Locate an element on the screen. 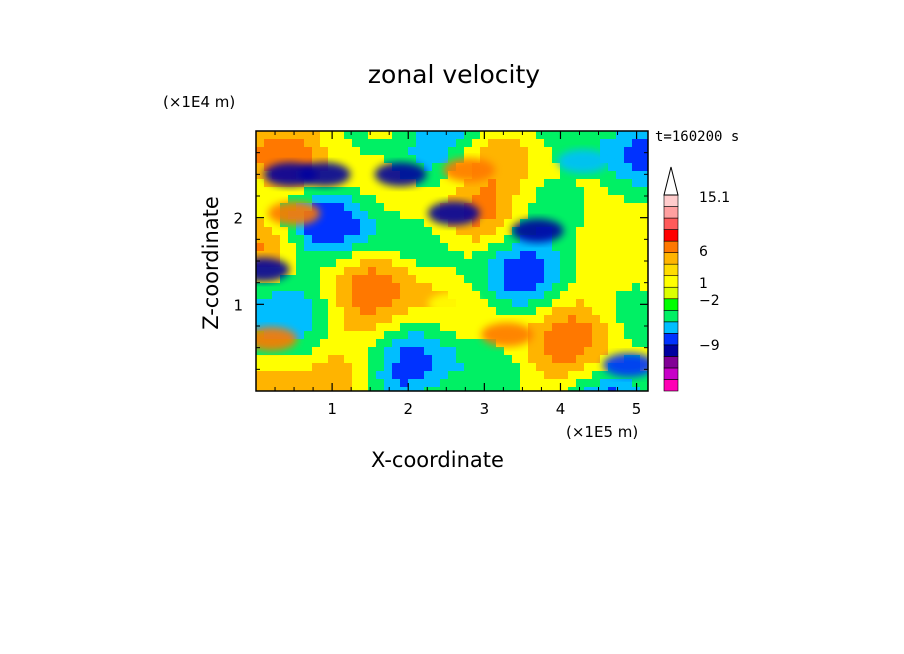 Image resolution: width=904 pixels, height=654 pixels. velocity-feature is located at coordinates (583, 161).